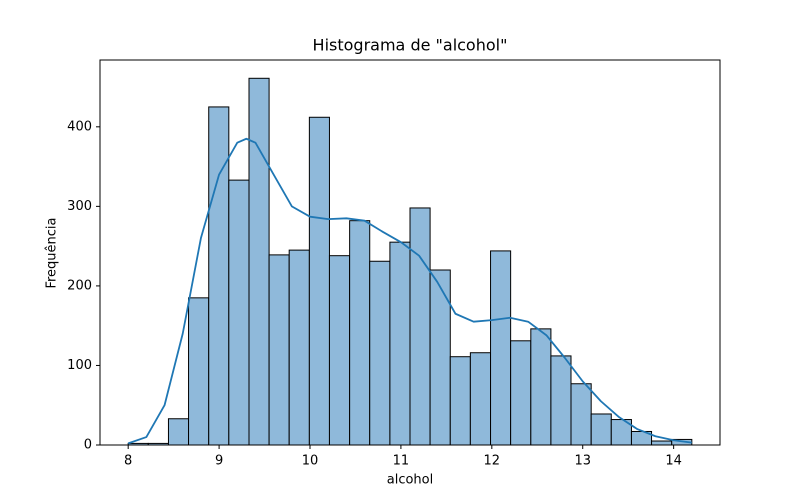 This screenshot has width=800, height=500. I want to click on x-tick-label: 9, so click(219, 461).